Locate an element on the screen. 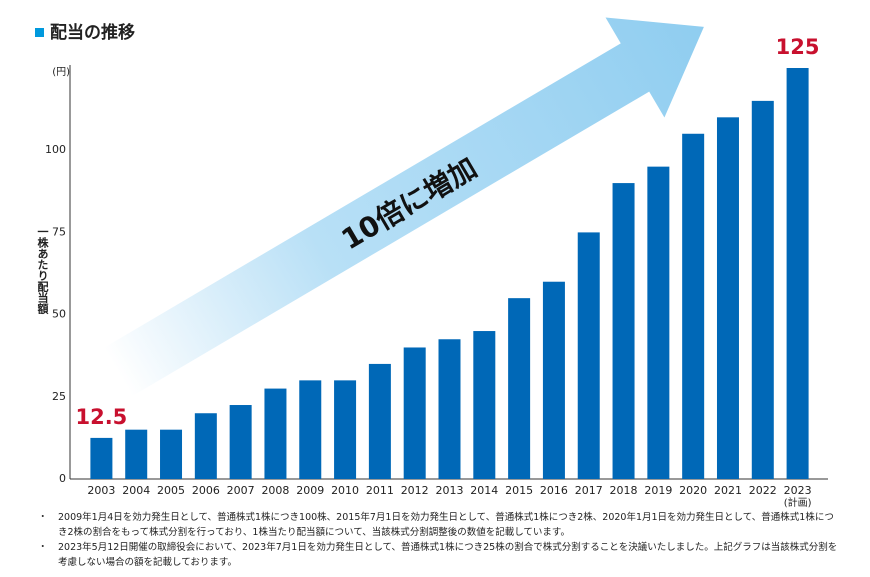 Image resolution: width=870 pixels, height=577 pixels. x-tick-label: 2008 is located at coordinates (275, 490).